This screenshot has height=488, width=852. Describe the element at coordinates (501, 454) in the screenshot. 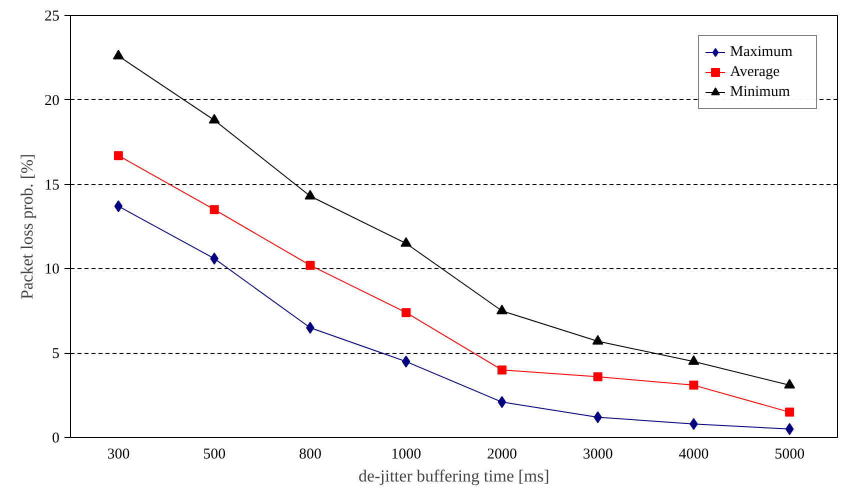

I see `x-tick-label: 2000` at that location.